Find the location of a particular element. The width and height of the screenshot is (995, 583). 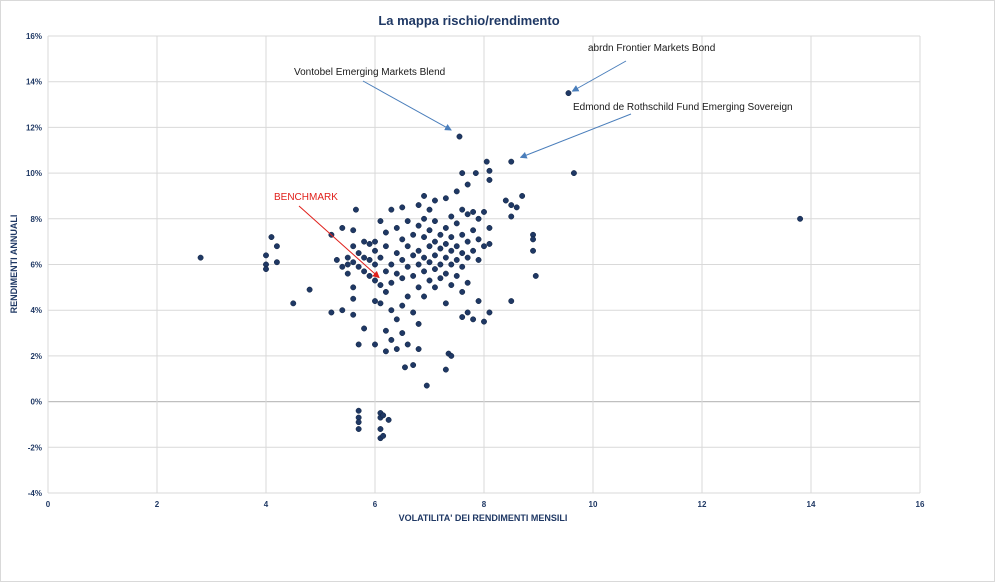

x-tick-label: 10 is located at coordinates (593, 504).